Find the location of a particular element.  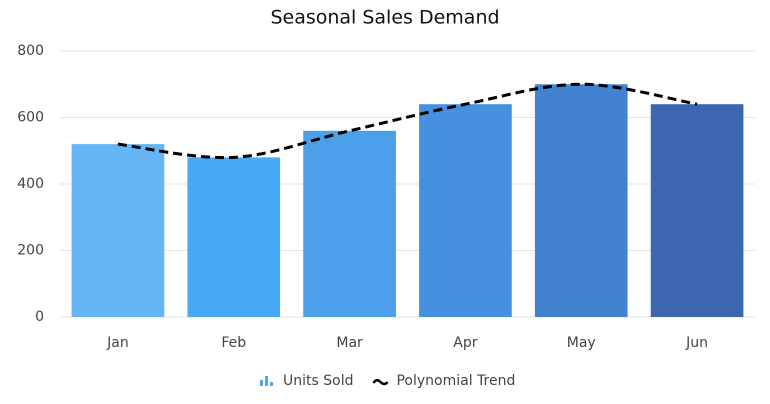

y-tick-label: 600 is located at coordinates (30, 118).